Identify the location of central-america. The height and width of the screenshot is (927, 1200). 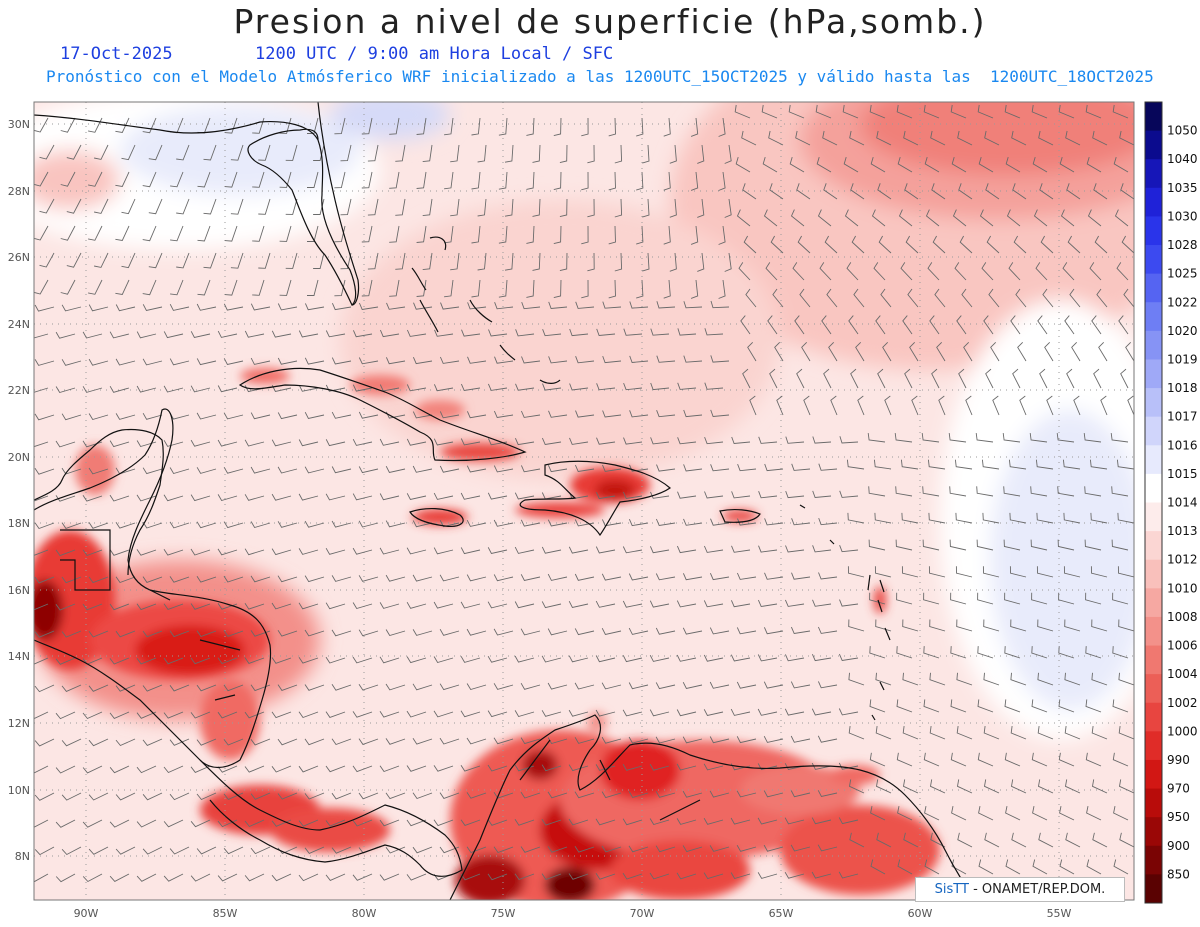
(153, 588).